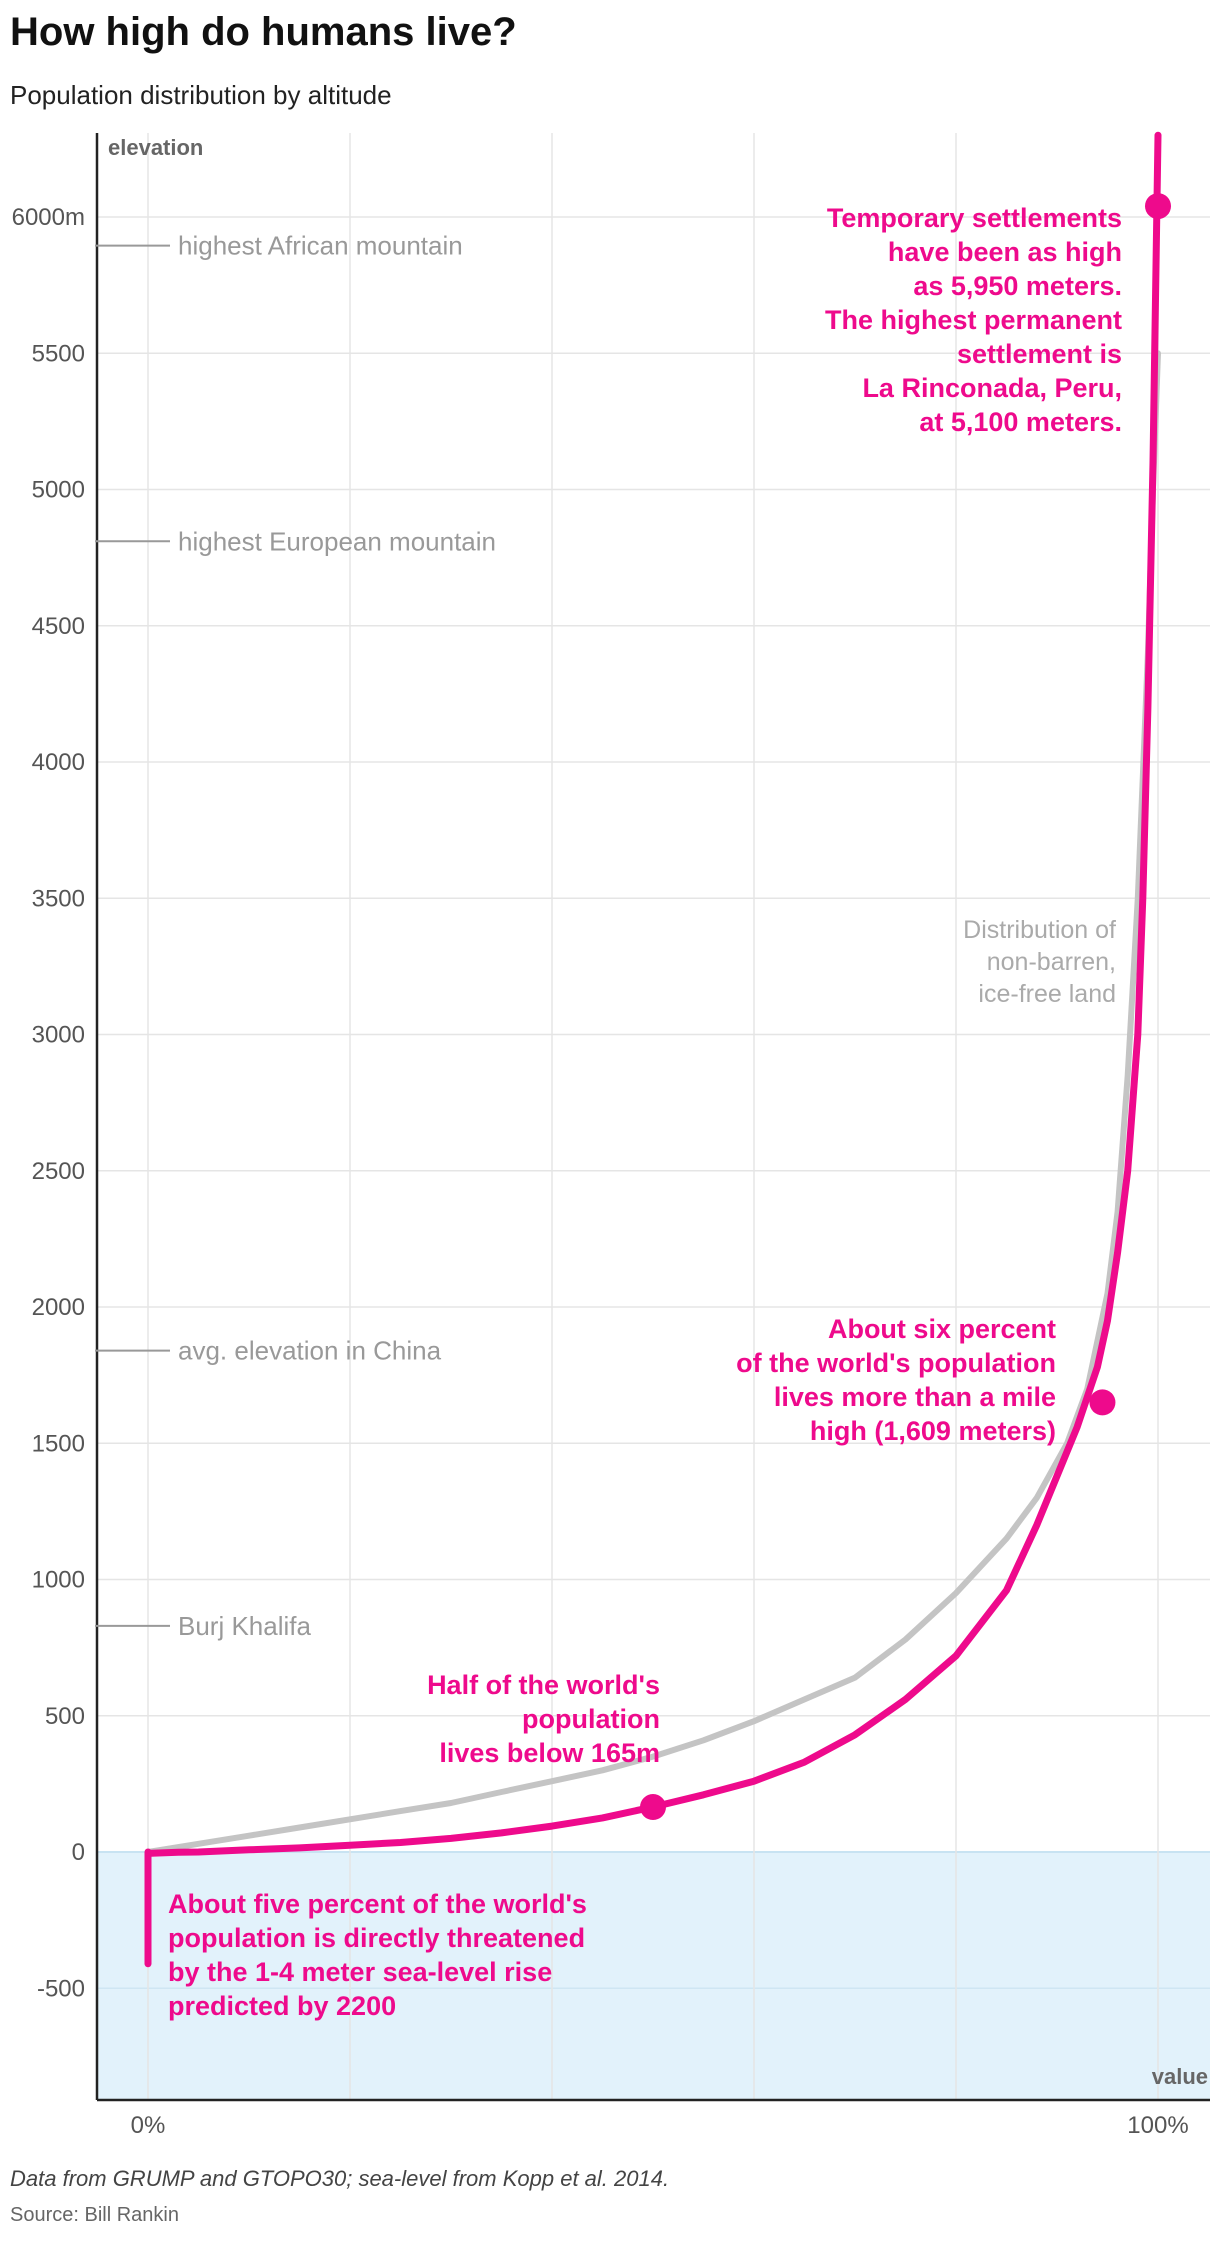  What do you see at coordinates (310, 1351) in the screenshot?
I see `reference-label: avg. elevation in China` at bounding box center [310, 1351].